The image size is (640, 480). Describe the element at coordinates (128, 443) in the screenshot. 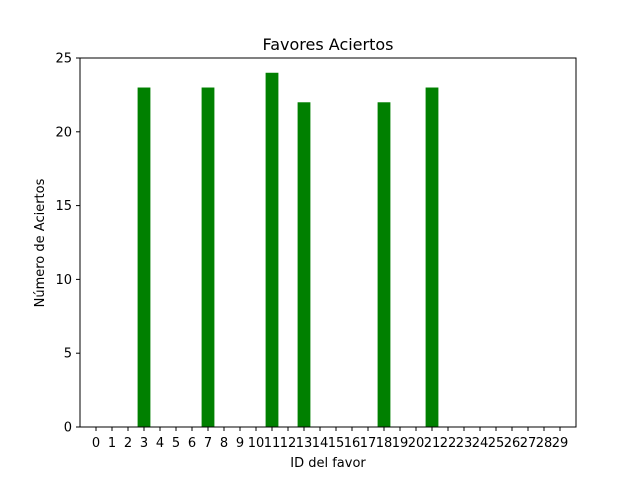

I see `x-tick-label: 2` at that location.